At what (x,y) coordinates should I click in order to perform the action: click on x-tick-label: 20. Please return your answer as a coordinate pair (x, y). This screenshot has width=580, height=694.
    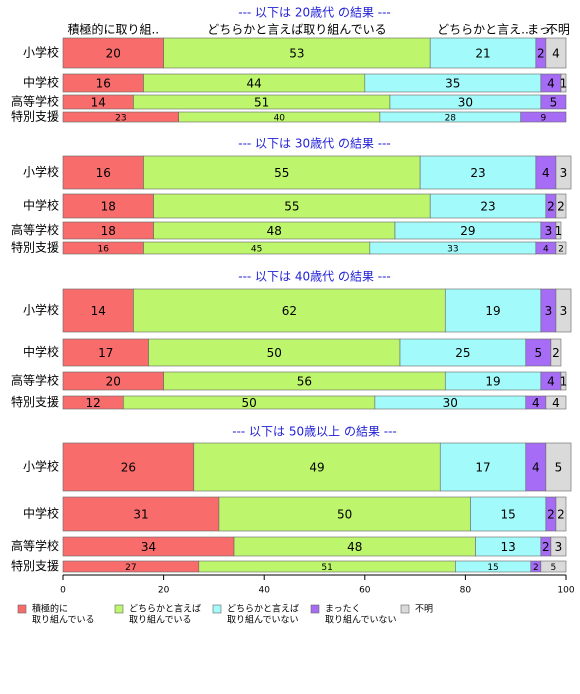
    Looking at the image, I should click on (164, 591).